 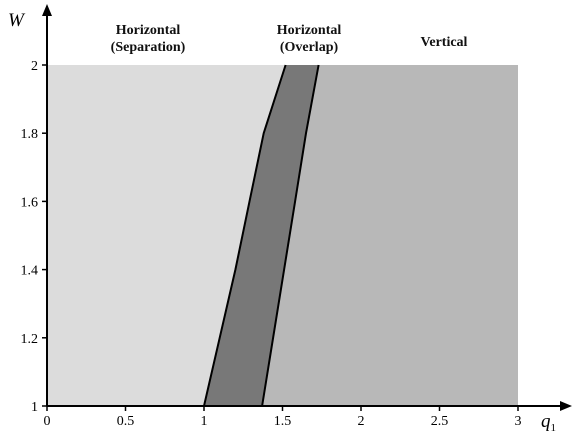 What do you see at coordinates (47, 421) in the screenshot?
I see `x-tick-label: 0` at bounding box center [47, 421].